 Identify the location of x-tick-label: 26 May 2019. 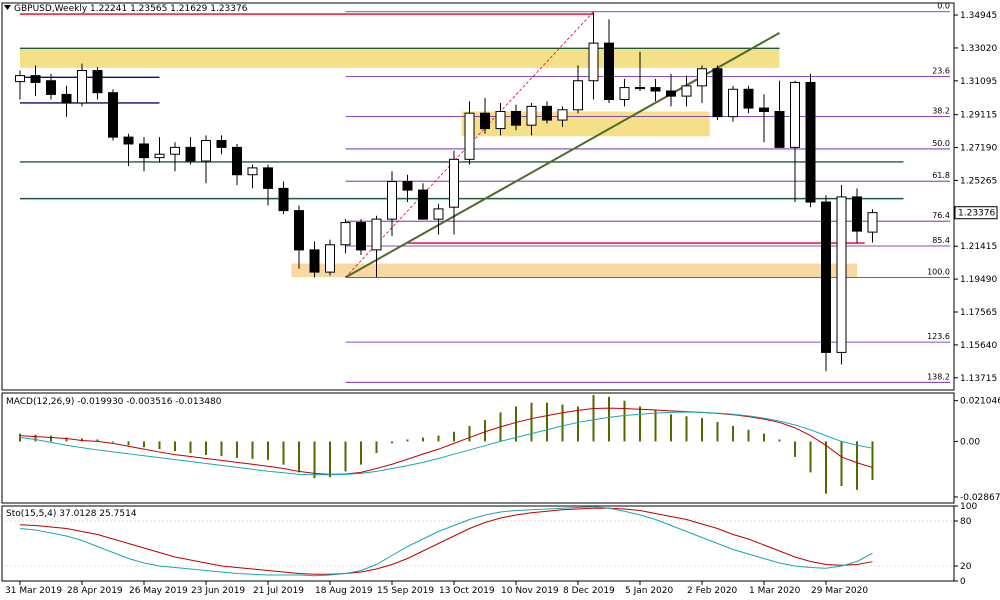
(158, 591).